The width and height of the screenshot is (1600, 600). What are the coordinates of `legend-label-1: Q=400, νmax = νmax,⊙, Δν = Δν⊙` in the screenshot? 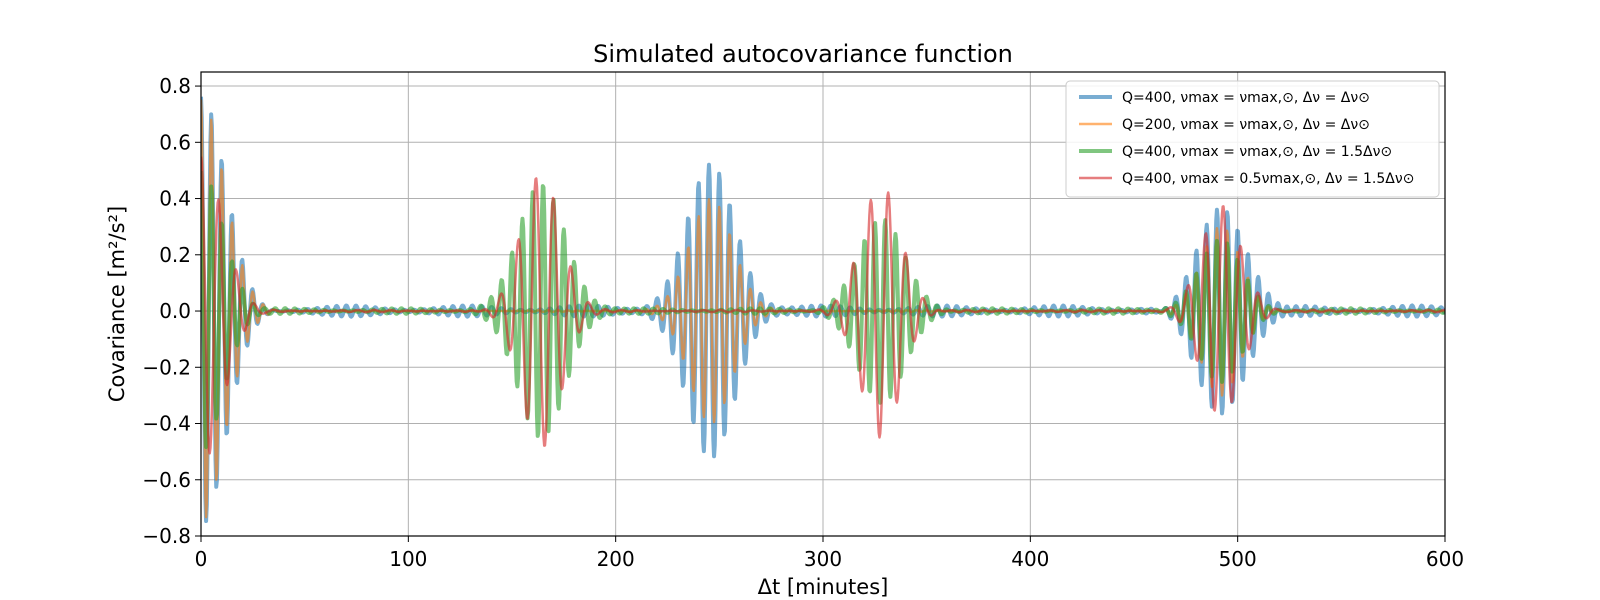 It's located at (1246, 98).